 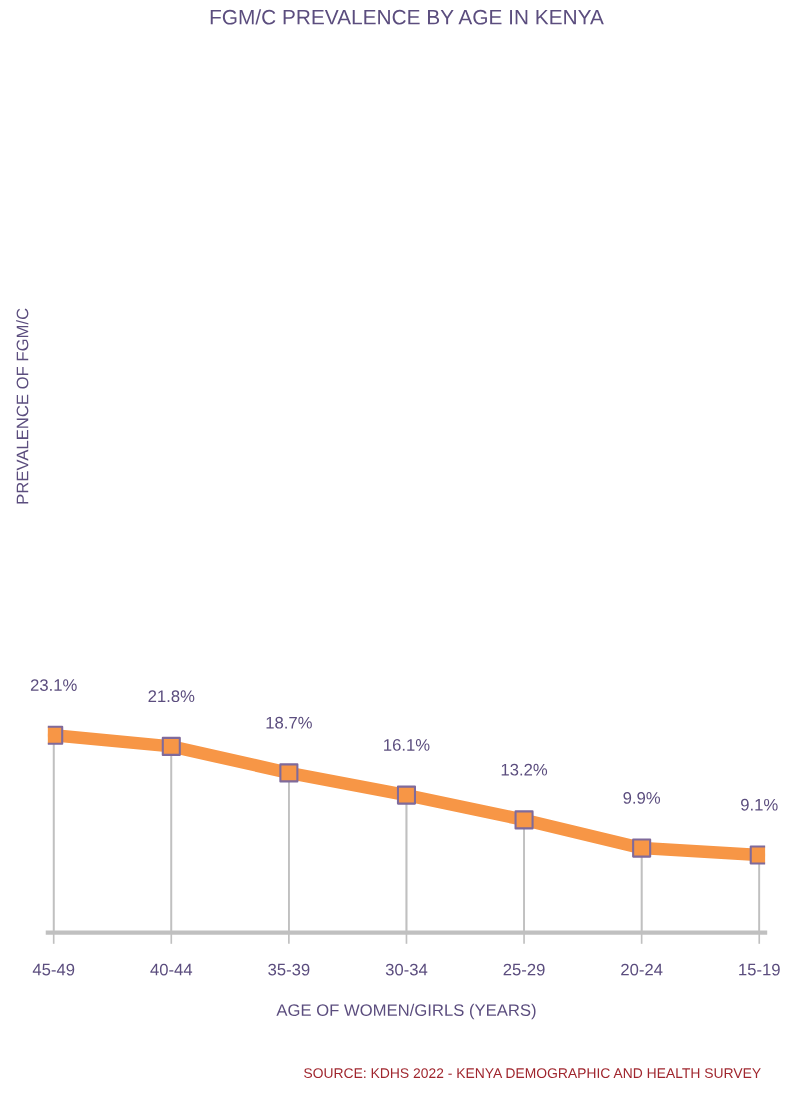 What do you see at coordinates (524, 969) in the screenshot?
I see `x-tick-label: 25-29` at bounding box center [524, 969].